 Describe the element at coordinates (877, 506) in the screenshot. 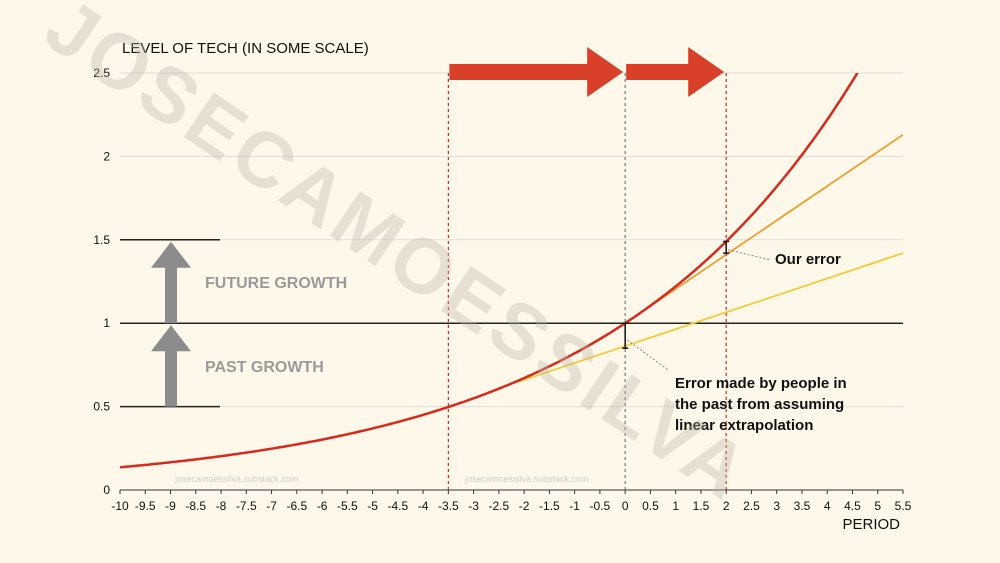

I see `x-tick-label: 5` at that location.